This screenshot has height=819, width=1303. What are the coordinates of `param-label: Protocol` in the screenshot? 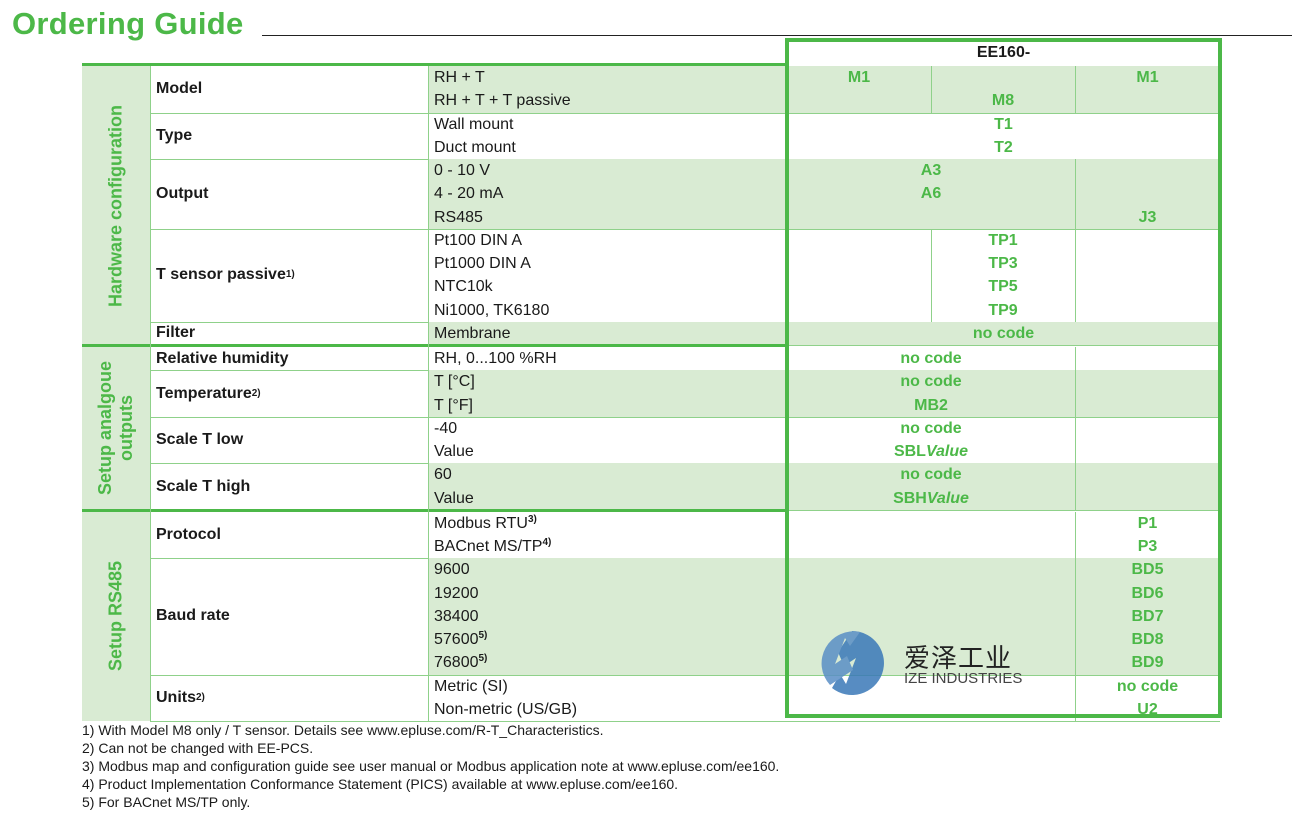 It's located at (188, 534).